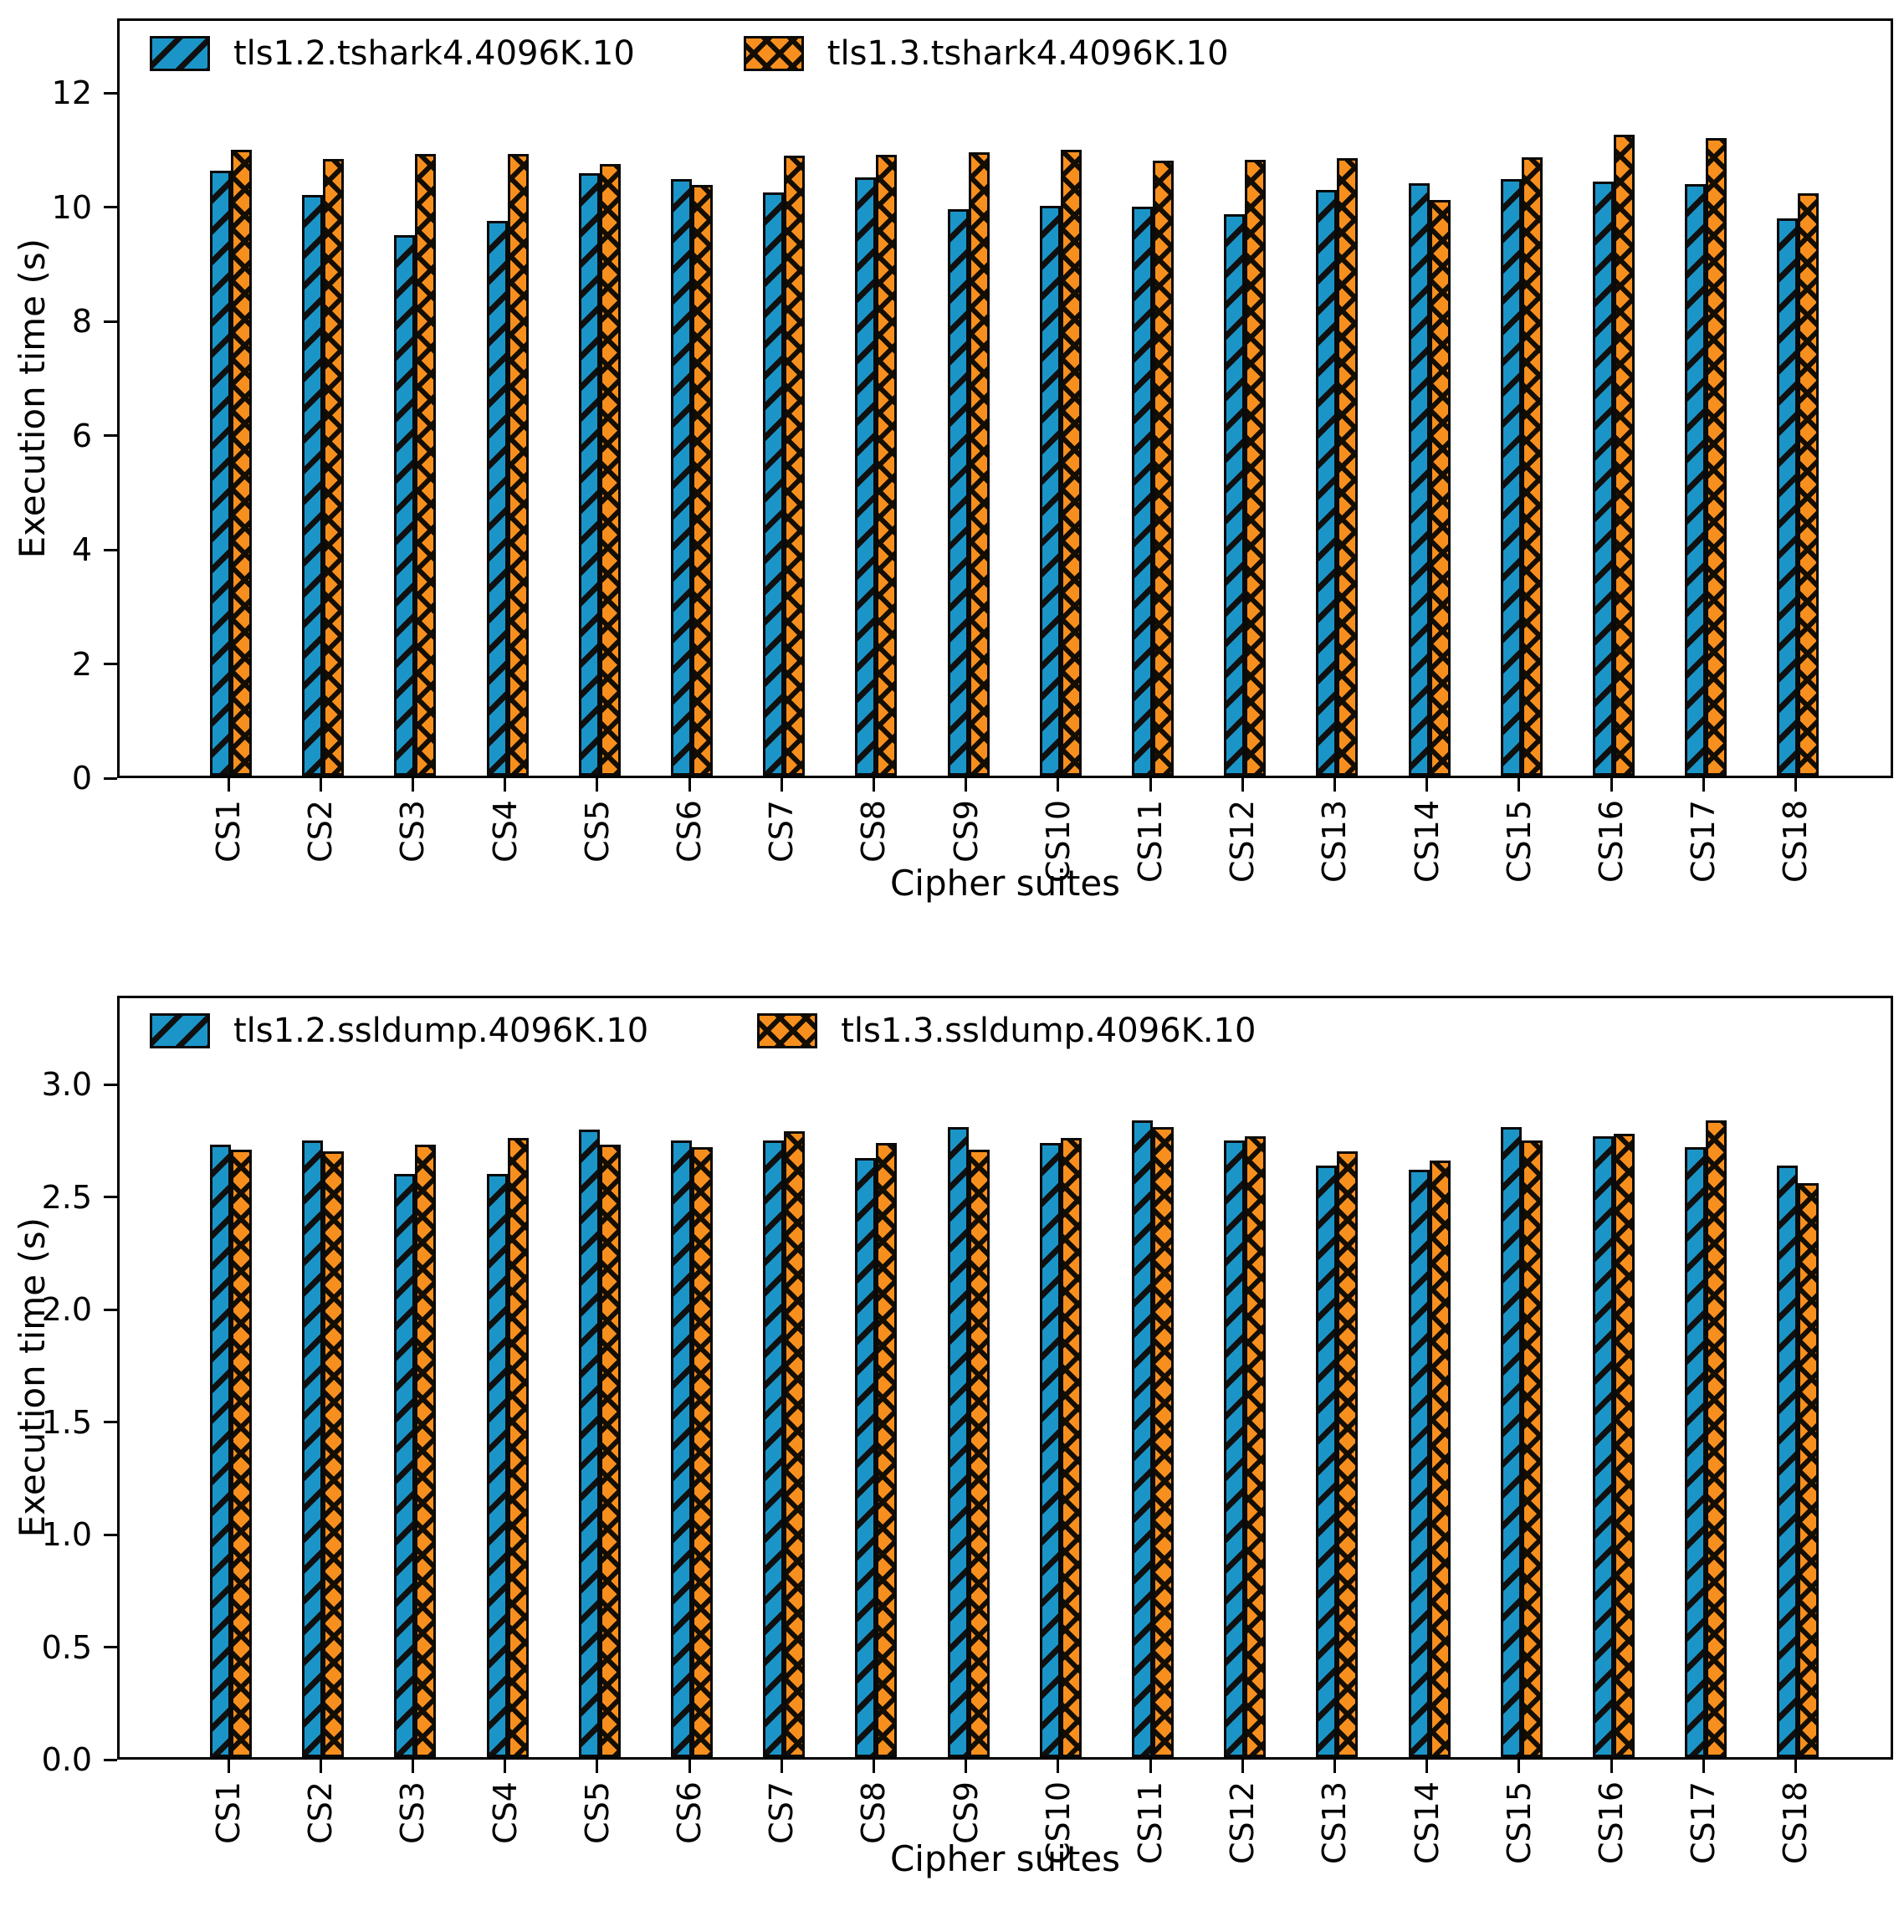  I want to click on bar-series1-cs16, so click(1603, 478).